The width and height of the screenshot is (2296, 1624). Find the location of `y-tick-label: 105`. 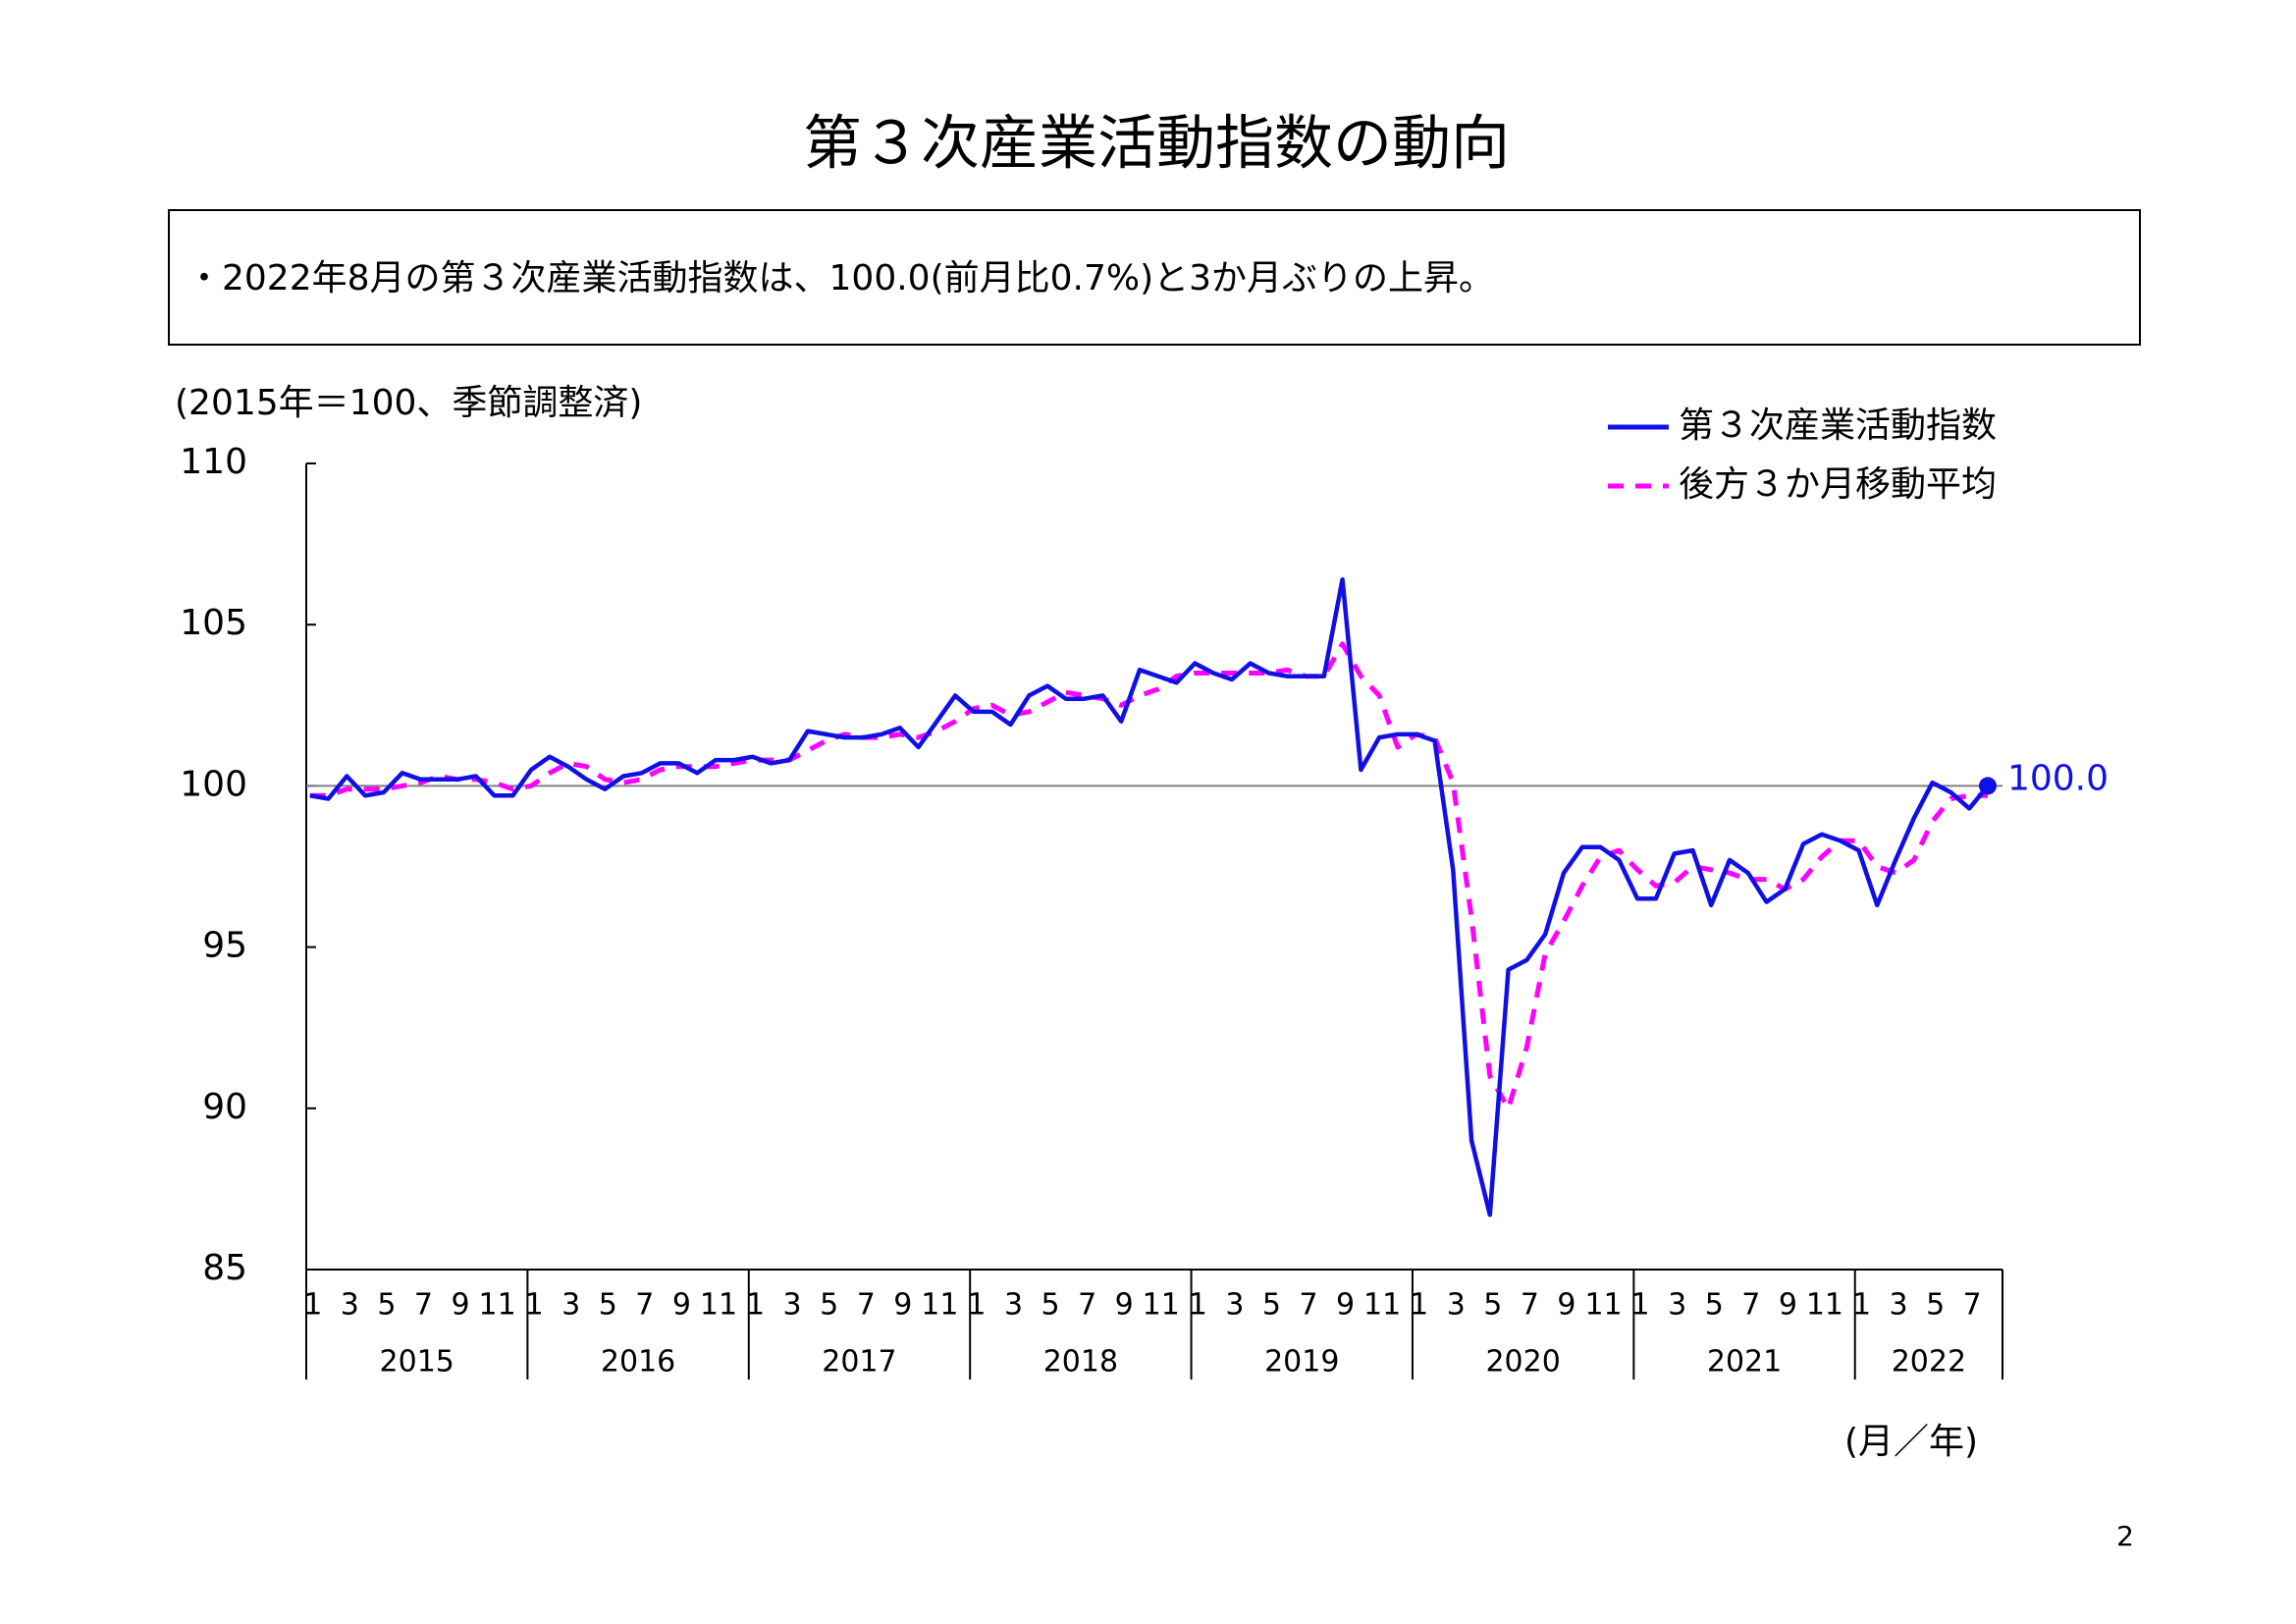

y-tick-label: 105 is located at coordinates (214, 623).